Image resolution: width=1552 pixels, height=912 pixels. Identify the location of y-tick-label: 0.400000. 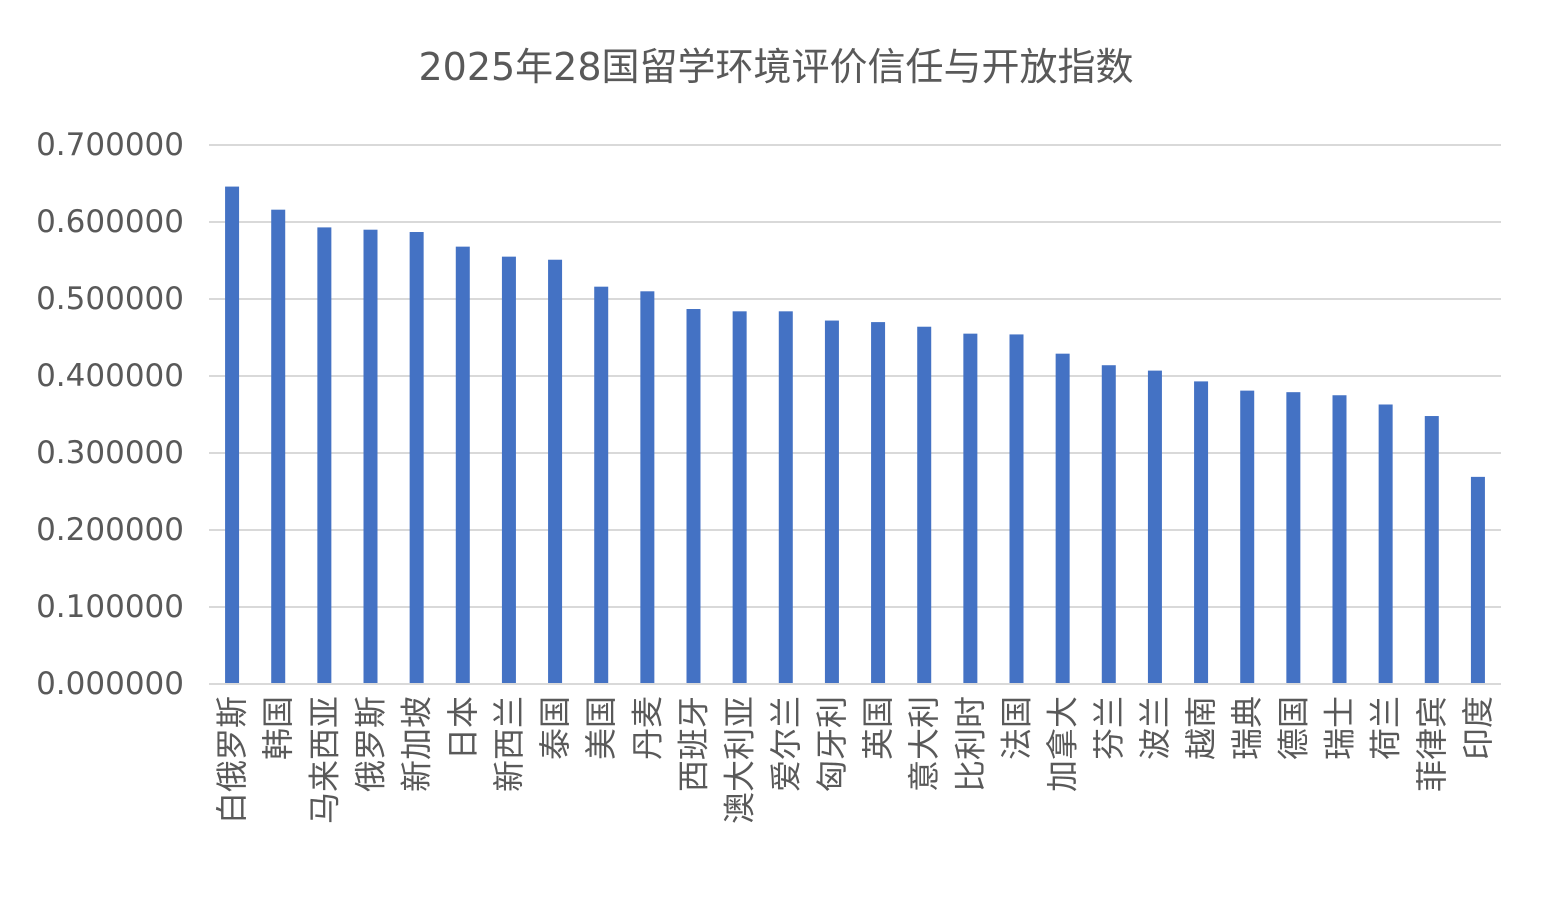
(110, 376).